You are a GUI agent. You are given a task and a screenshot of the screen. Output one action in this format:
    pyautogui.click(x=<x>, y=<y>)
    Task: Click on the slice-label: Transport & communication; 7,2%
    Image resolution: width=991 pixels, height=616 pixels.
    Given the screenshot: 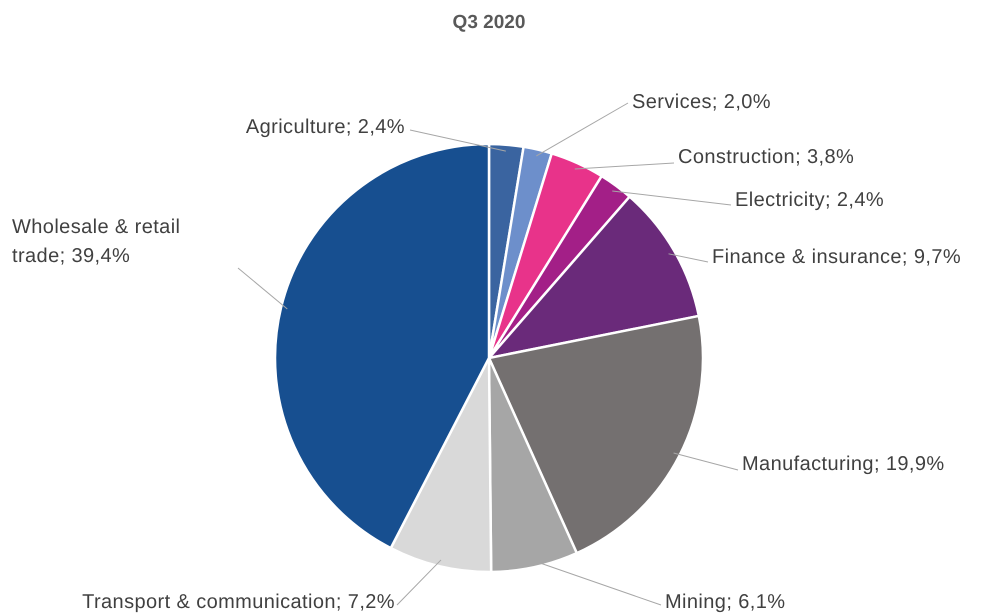 What is the action you would take?
    pyautogui.click(x=238, y=602)
    